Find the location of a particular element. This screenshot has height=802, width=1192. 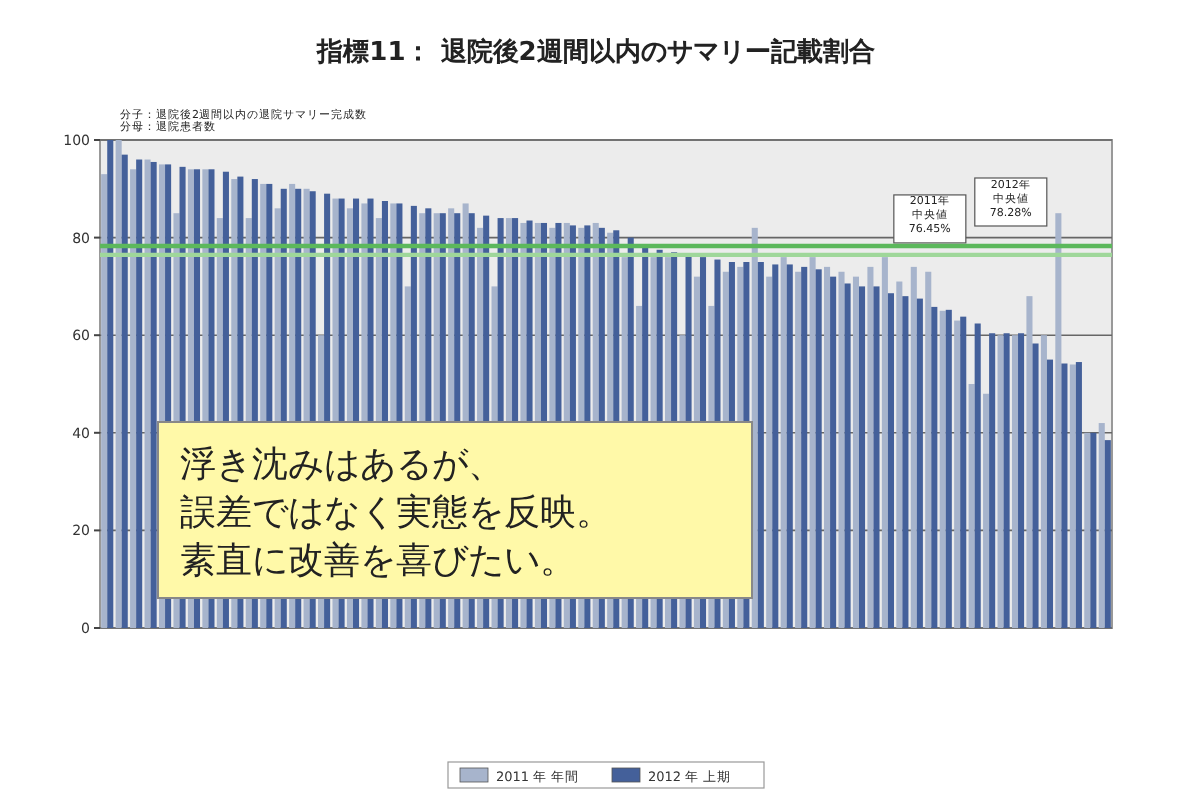

note-box: 浮き沈みはあるが、 誤差ではなく実態を反映。 素直に改善を喜びたい。 is located at coordinates (455, 510).